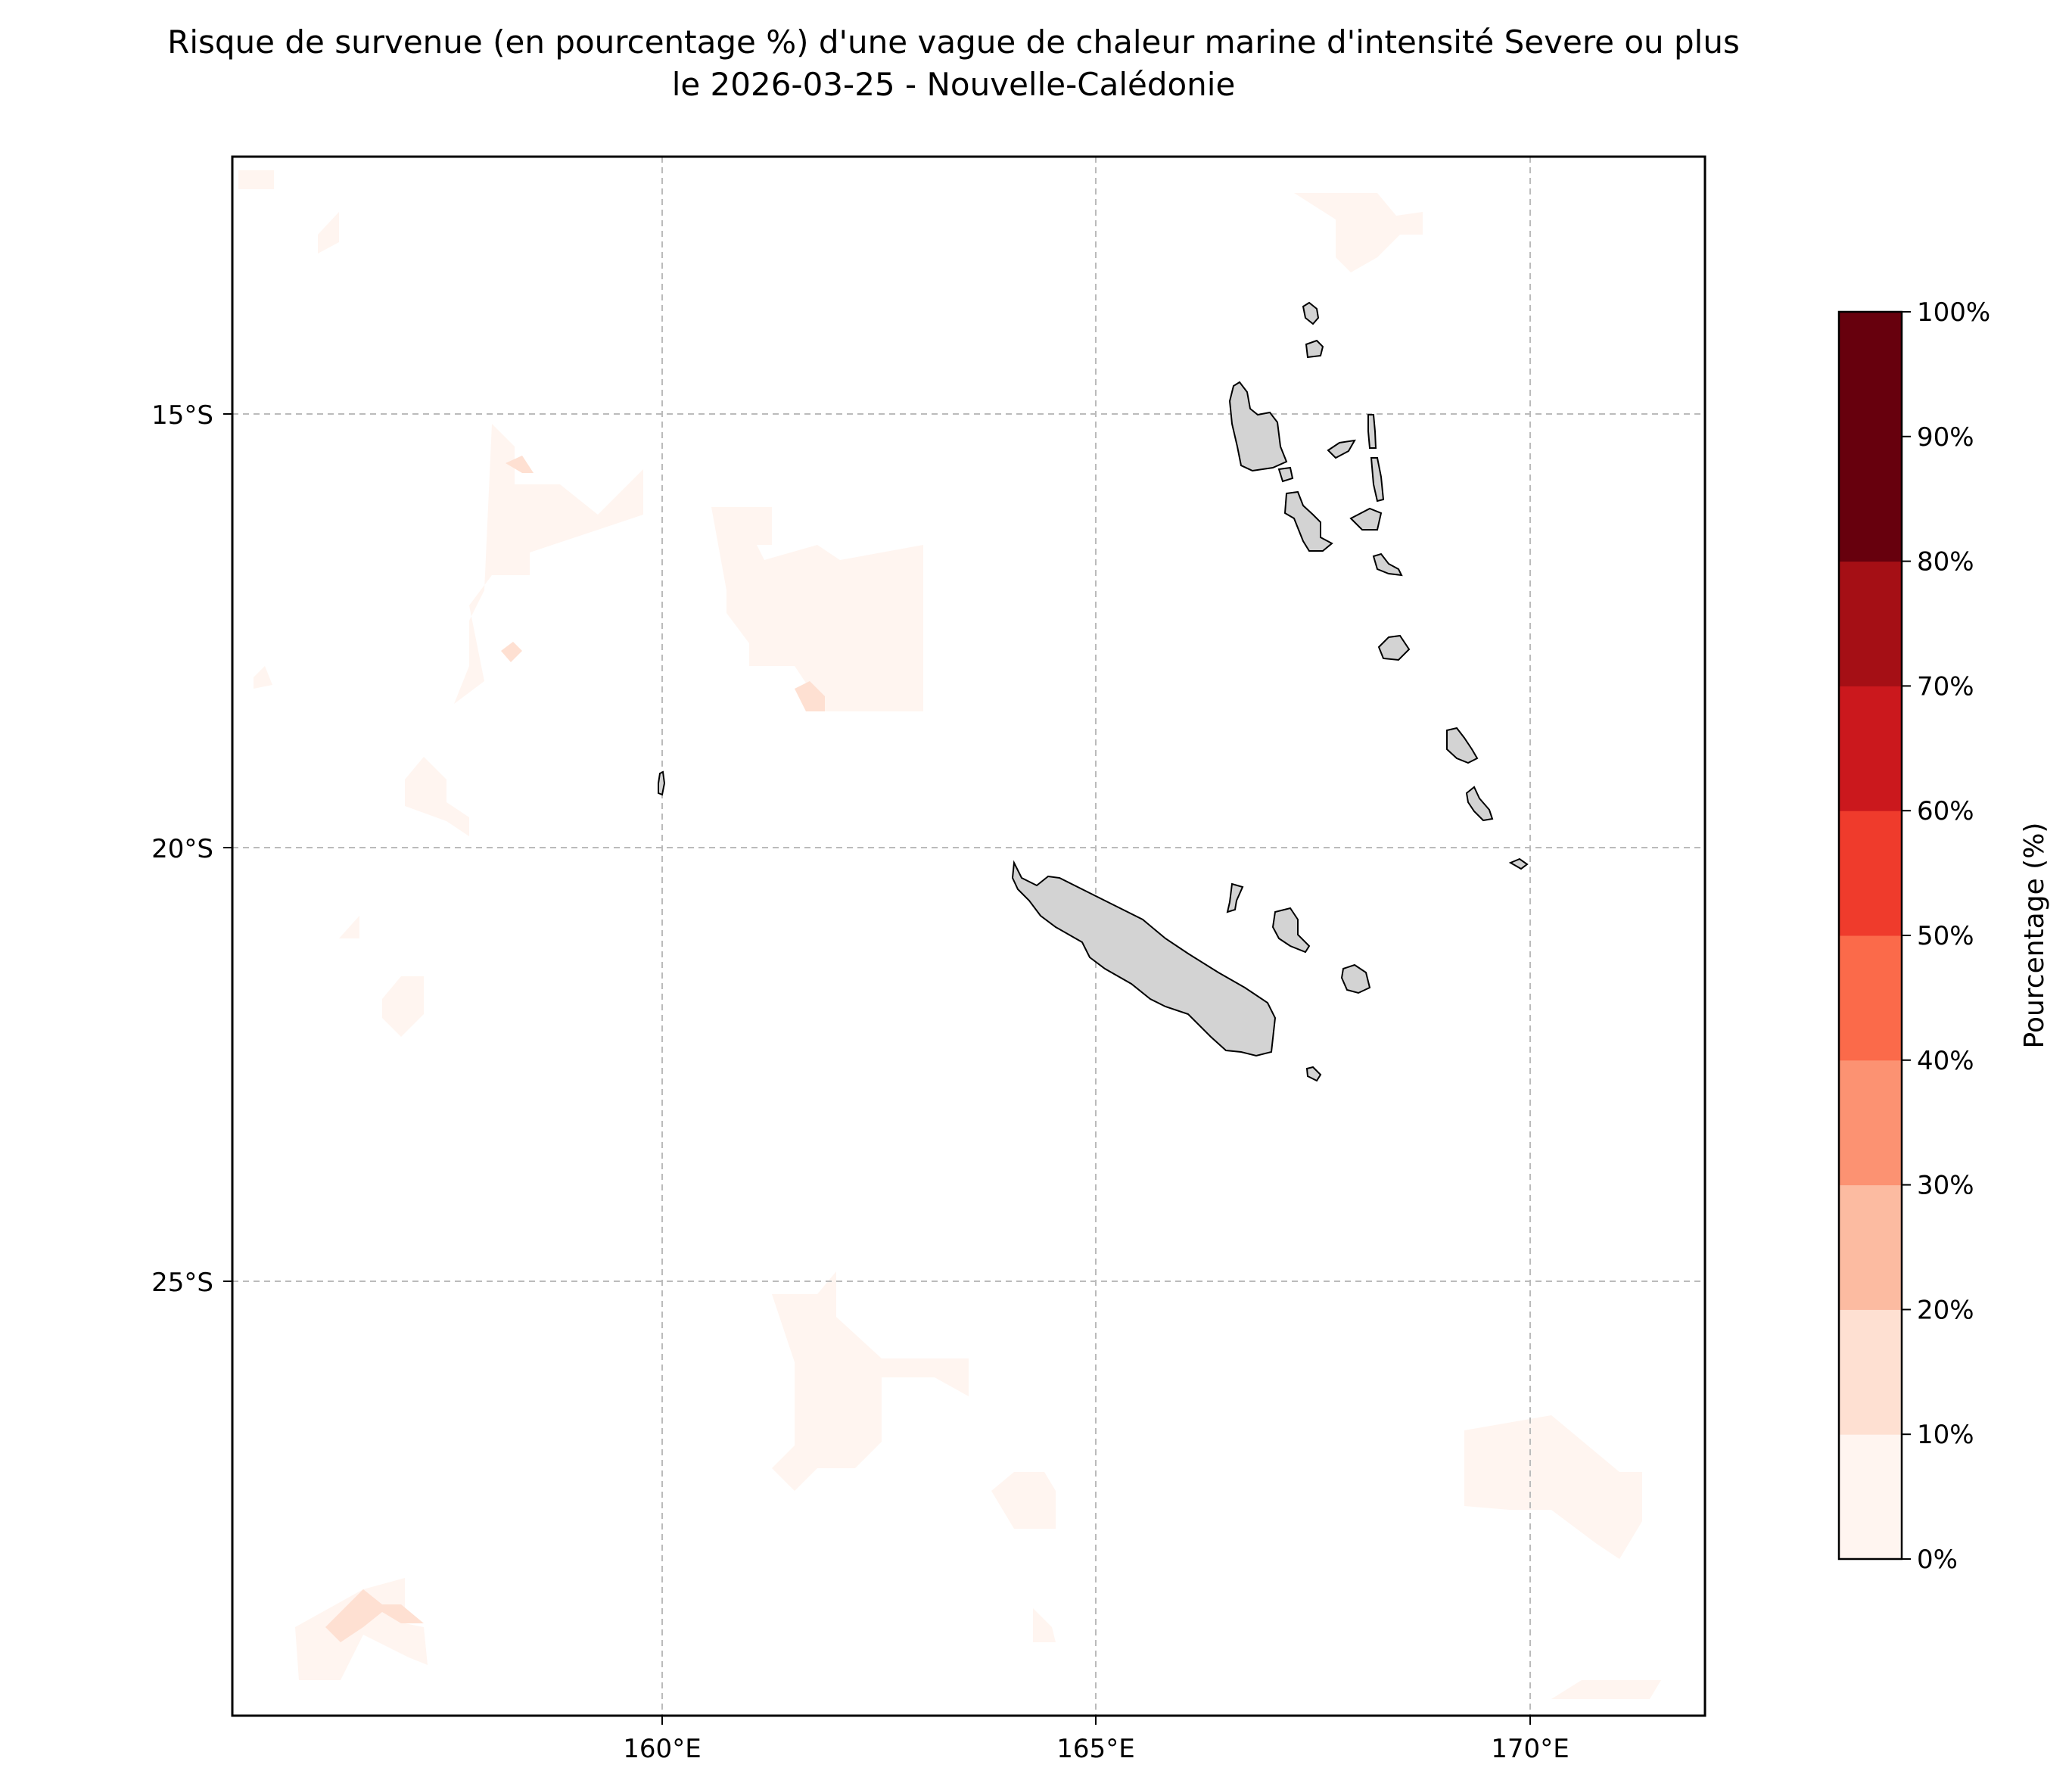  I want to click on ile-des-pins, so click(1313, 1074).